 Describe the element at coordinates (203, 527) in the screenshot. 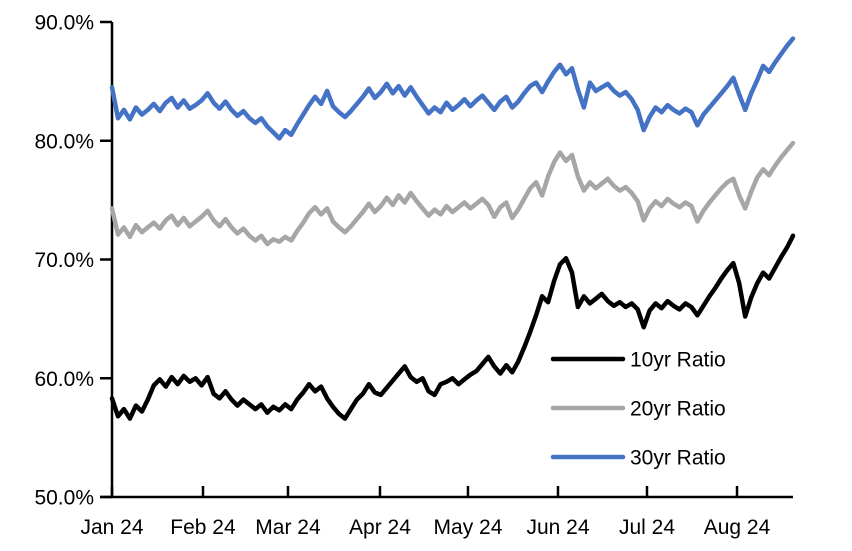

I see `x-tick-label-1: Feb 24` at that location.